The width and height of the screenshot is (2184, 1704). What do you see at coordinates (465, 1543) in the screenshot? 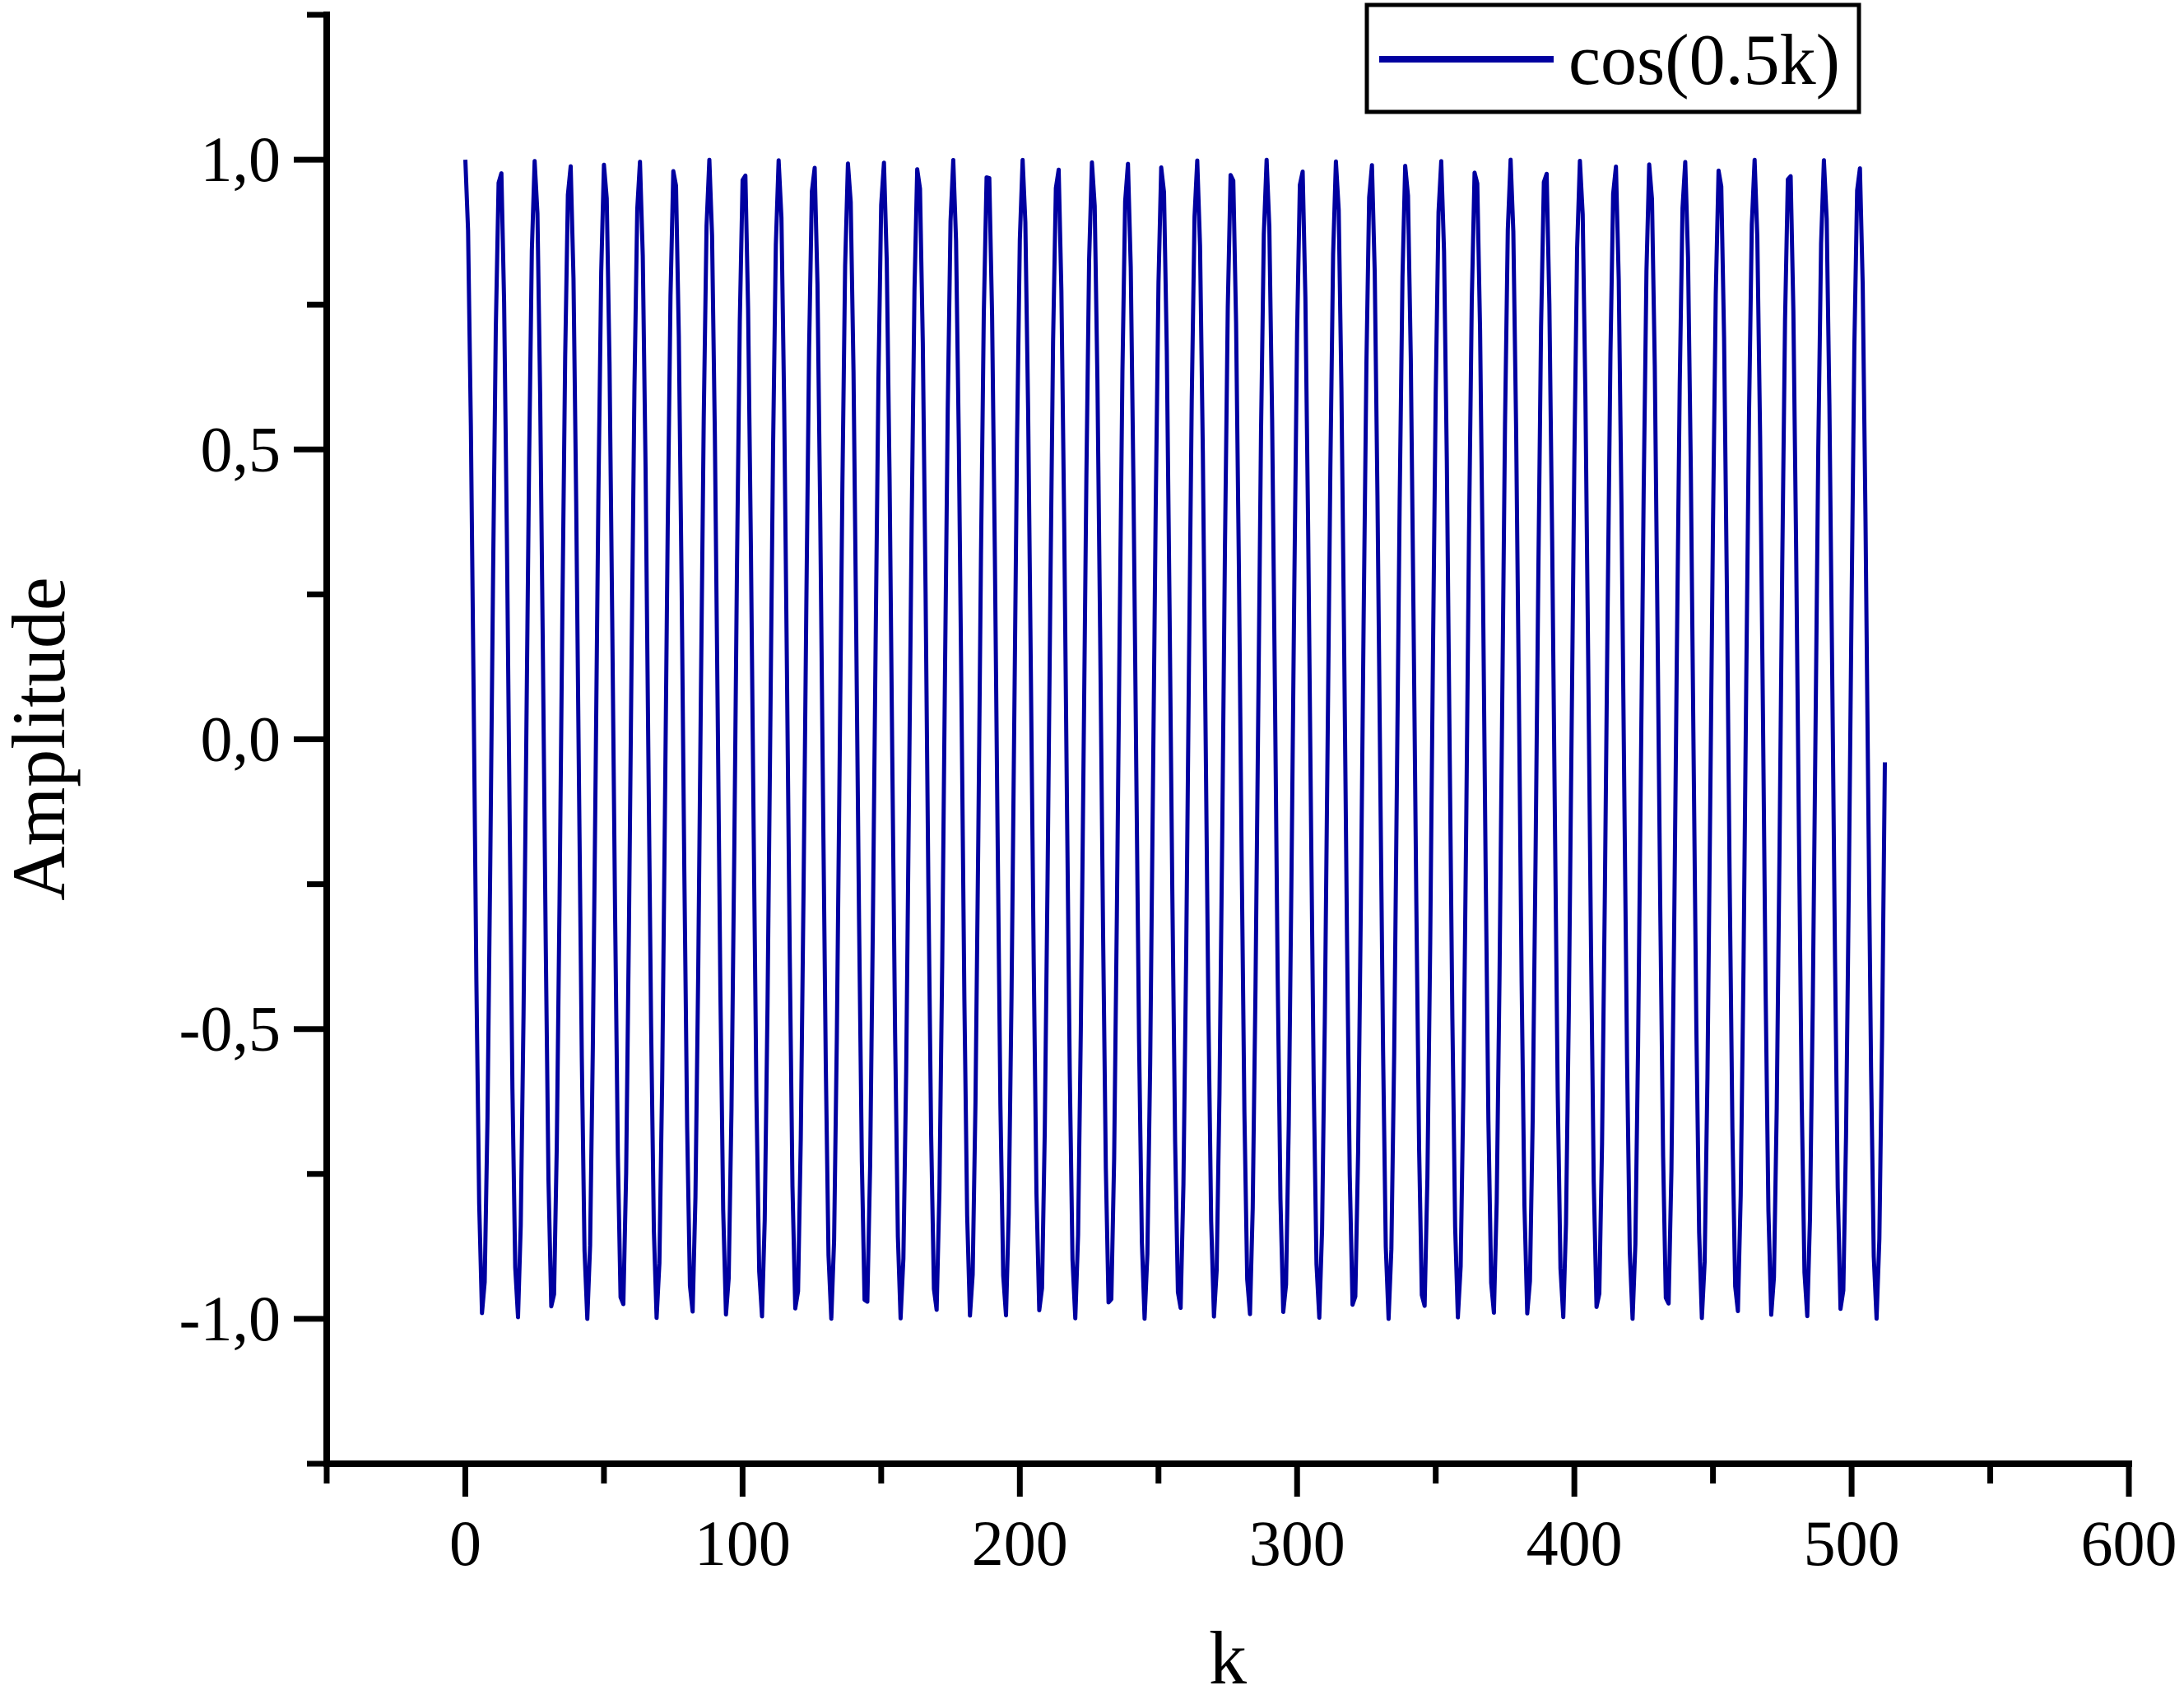
I see `x-tick-label: 0` at bounding box center [465, 1543].